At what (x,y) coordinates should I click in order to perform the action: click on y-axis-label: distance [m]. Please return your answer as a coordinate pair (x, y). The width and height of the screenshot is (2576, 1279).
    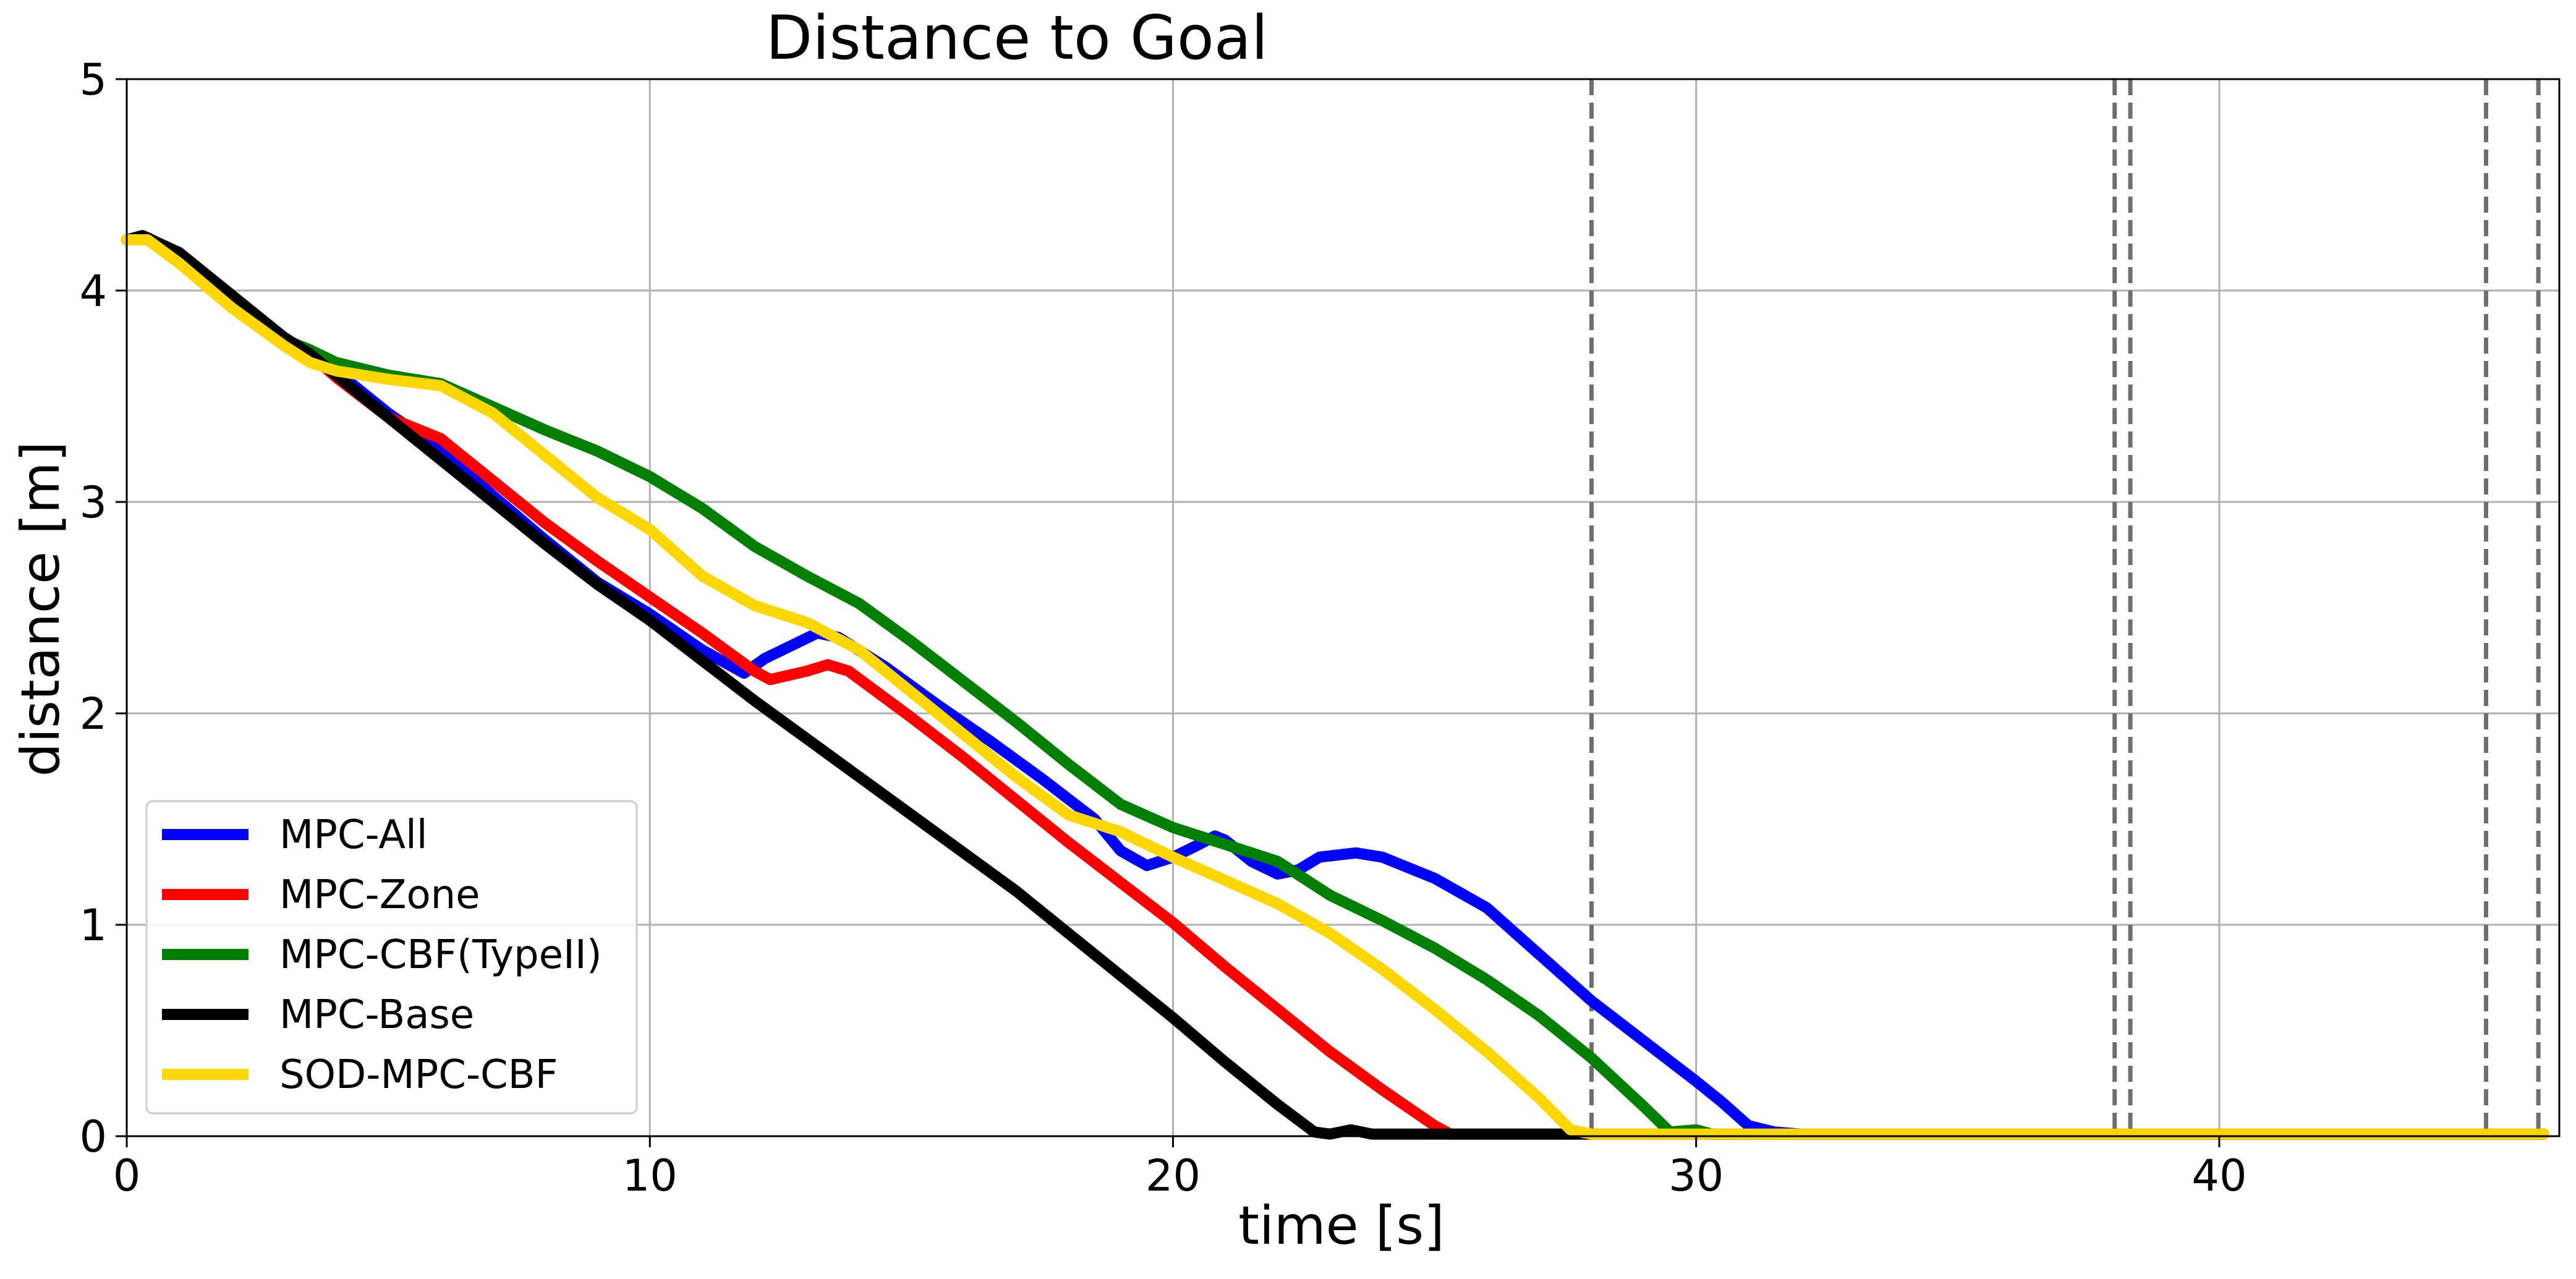
    Looking at the image, I should click on (41, 609).